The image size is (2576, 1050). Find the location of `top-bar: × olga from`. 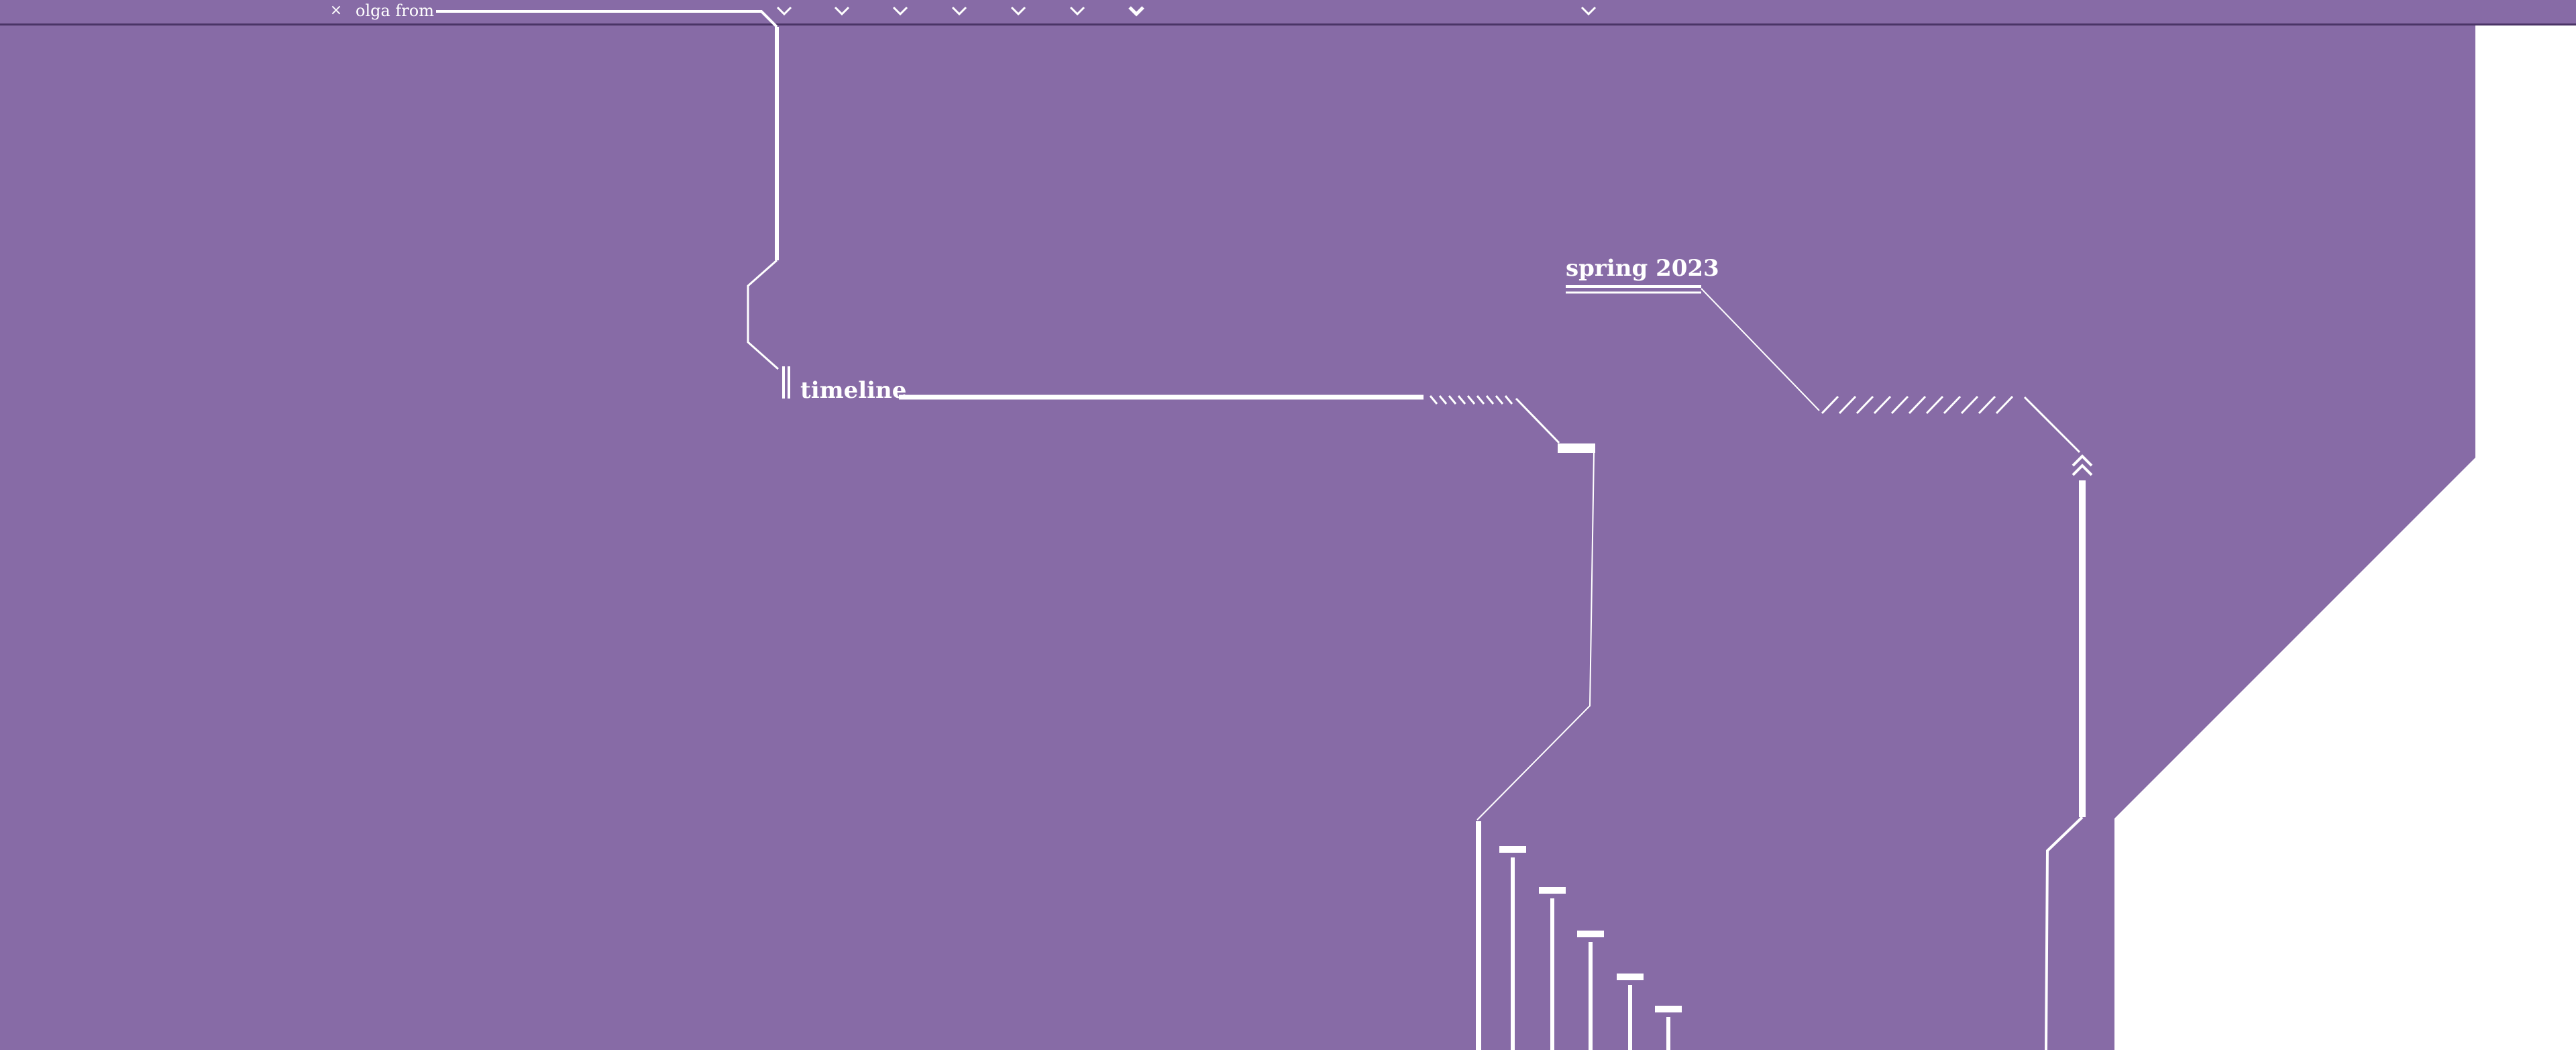

top-bar: × olga from is located at coordinates (1288, 12).